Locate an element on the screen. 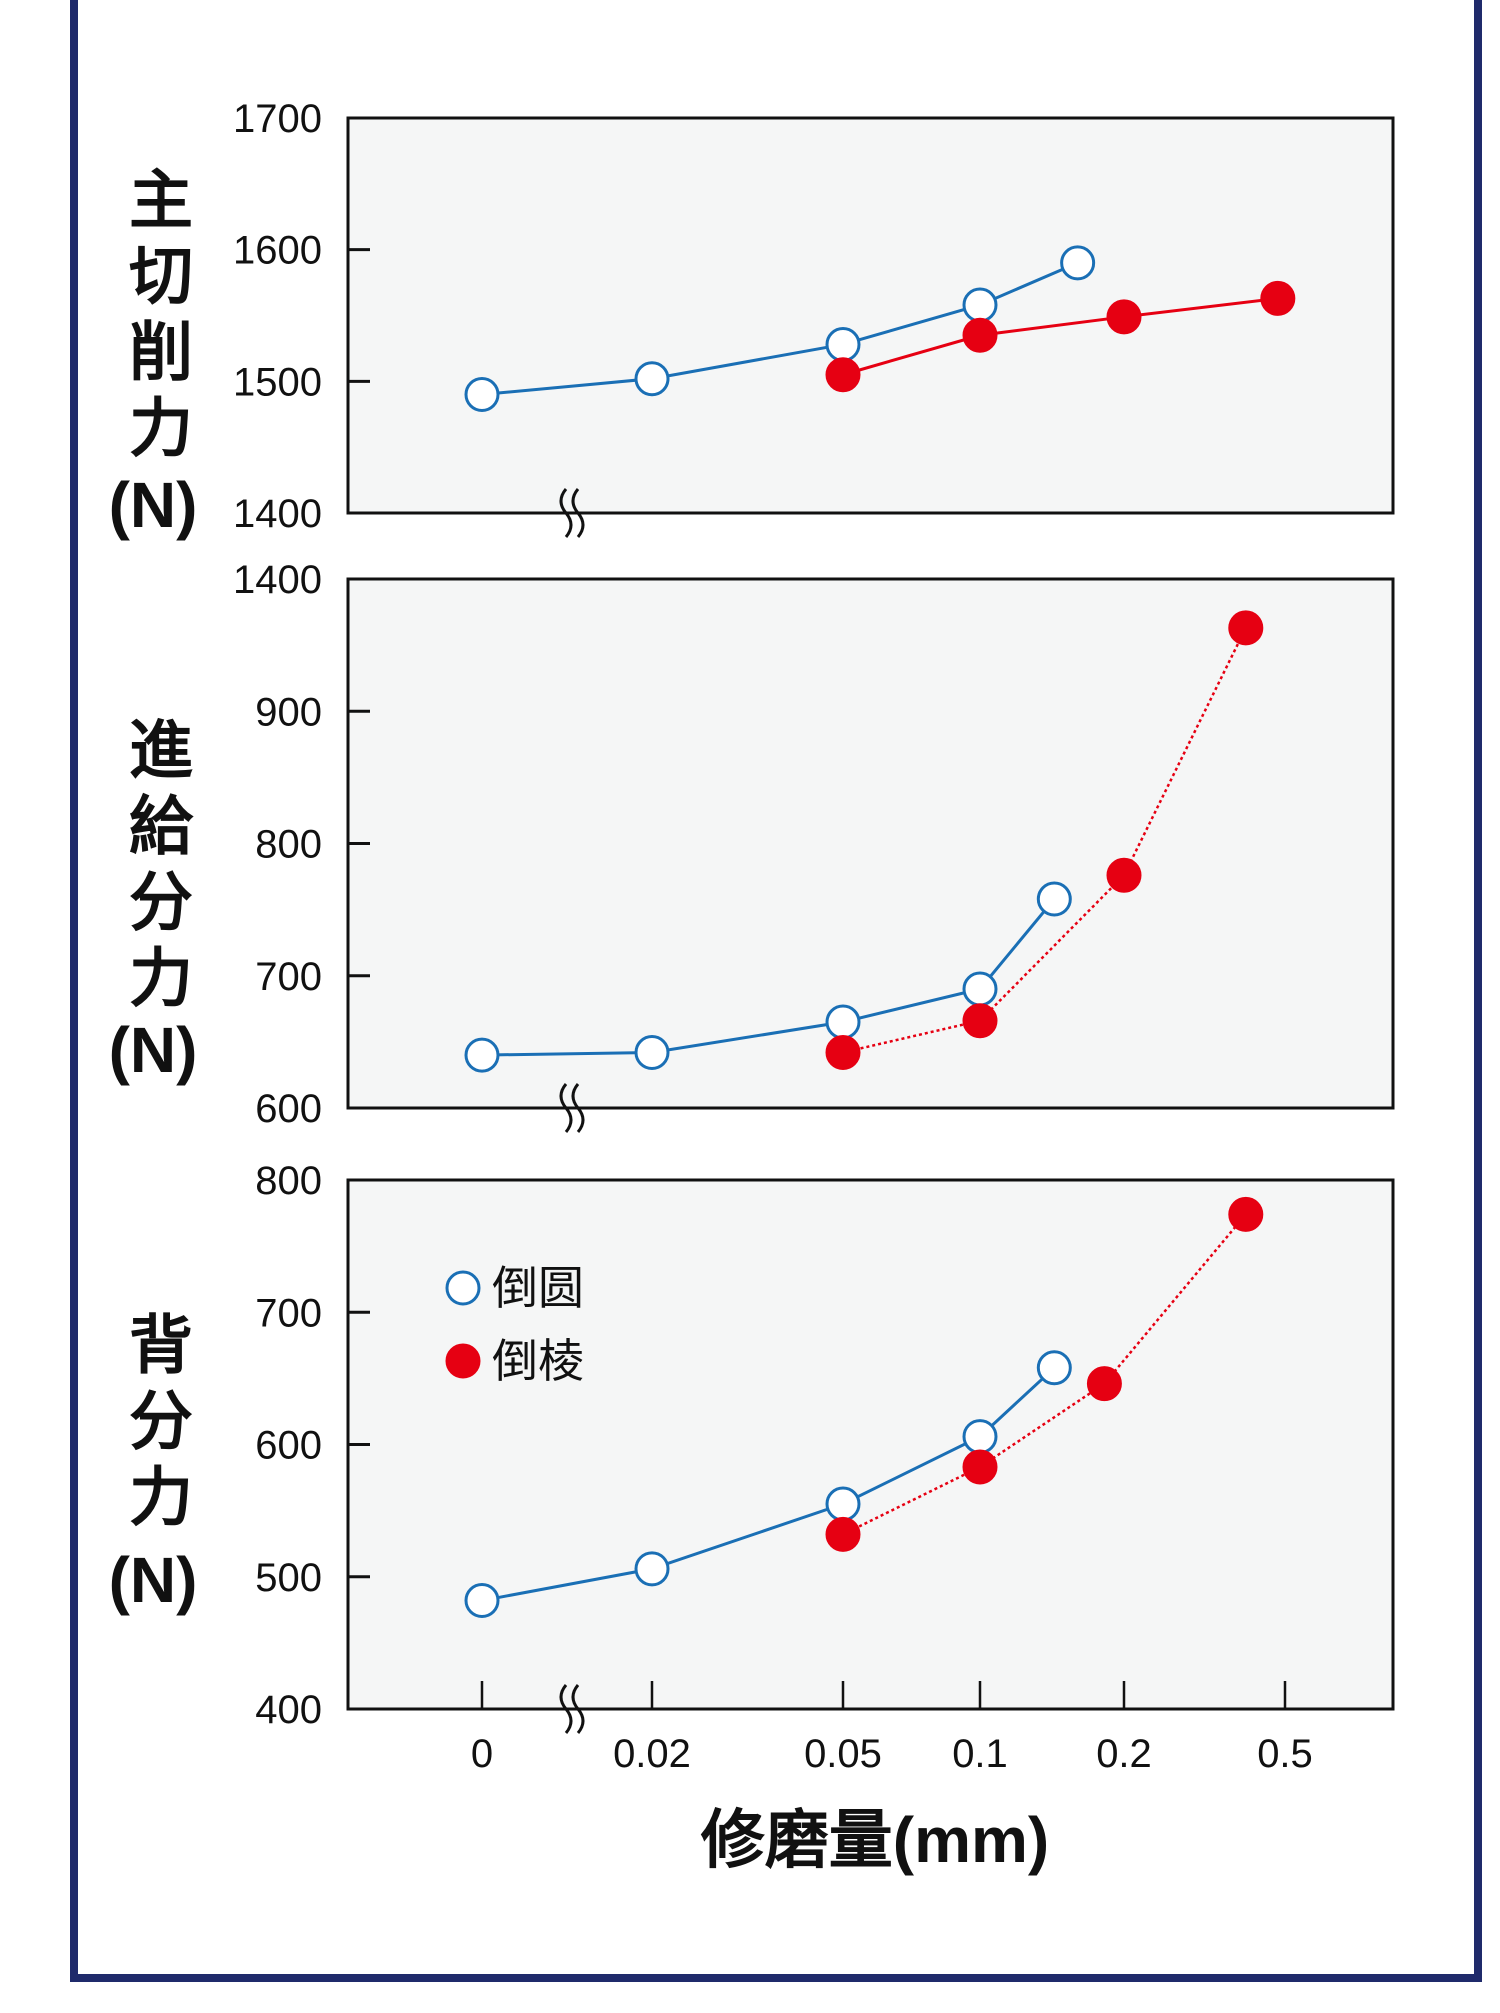 This screenshot has height=2013, width=1500. plot-area is located at coordinates (870, 315).